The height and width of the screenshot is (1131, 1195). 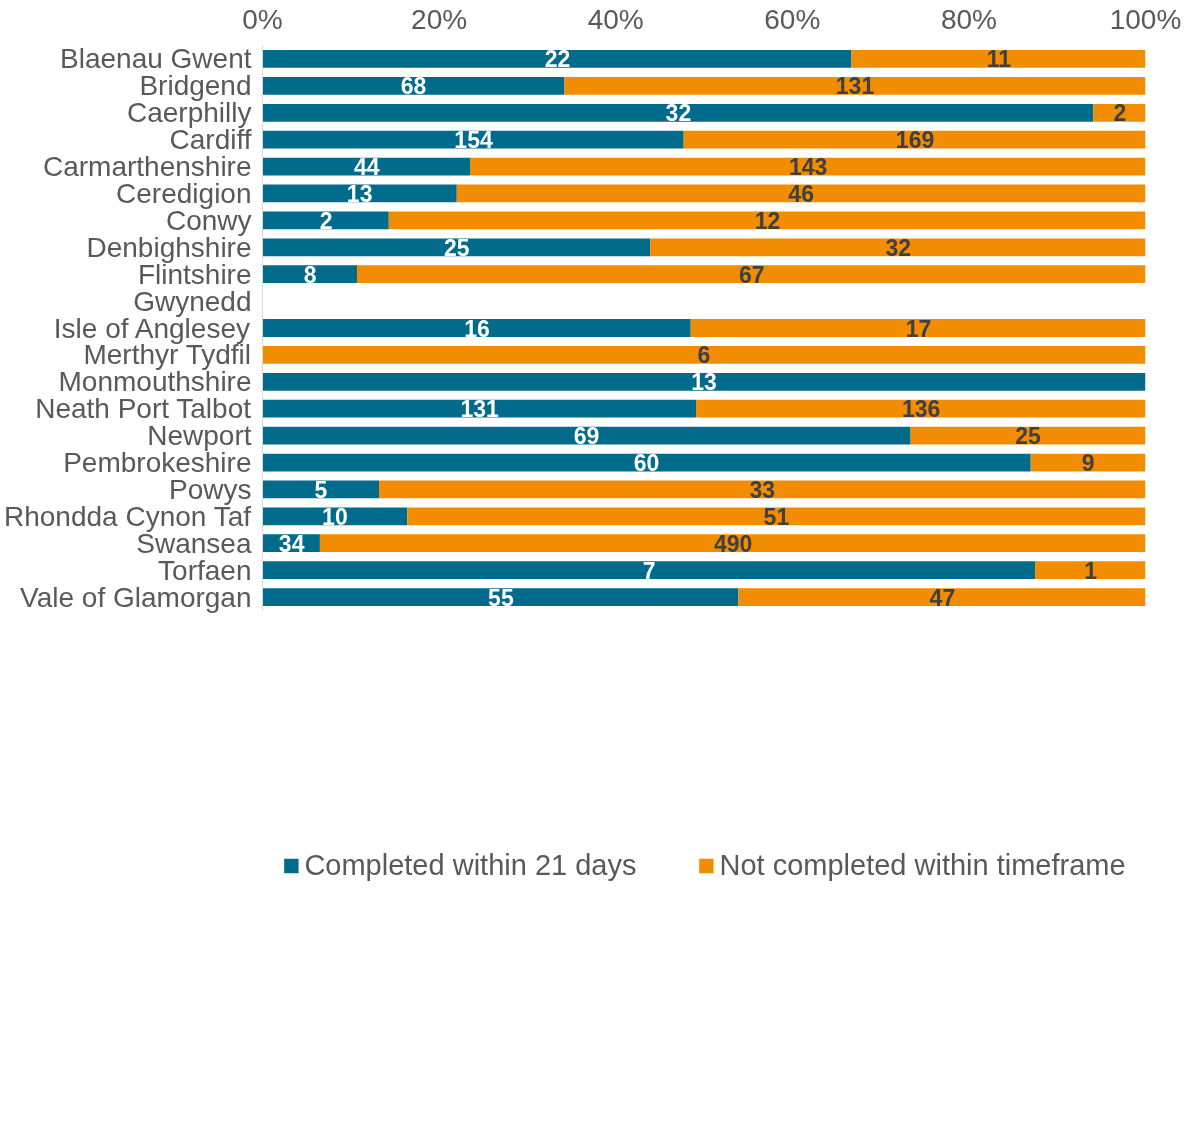 I want to click on annotation: 55, so click(x=501, y=597).